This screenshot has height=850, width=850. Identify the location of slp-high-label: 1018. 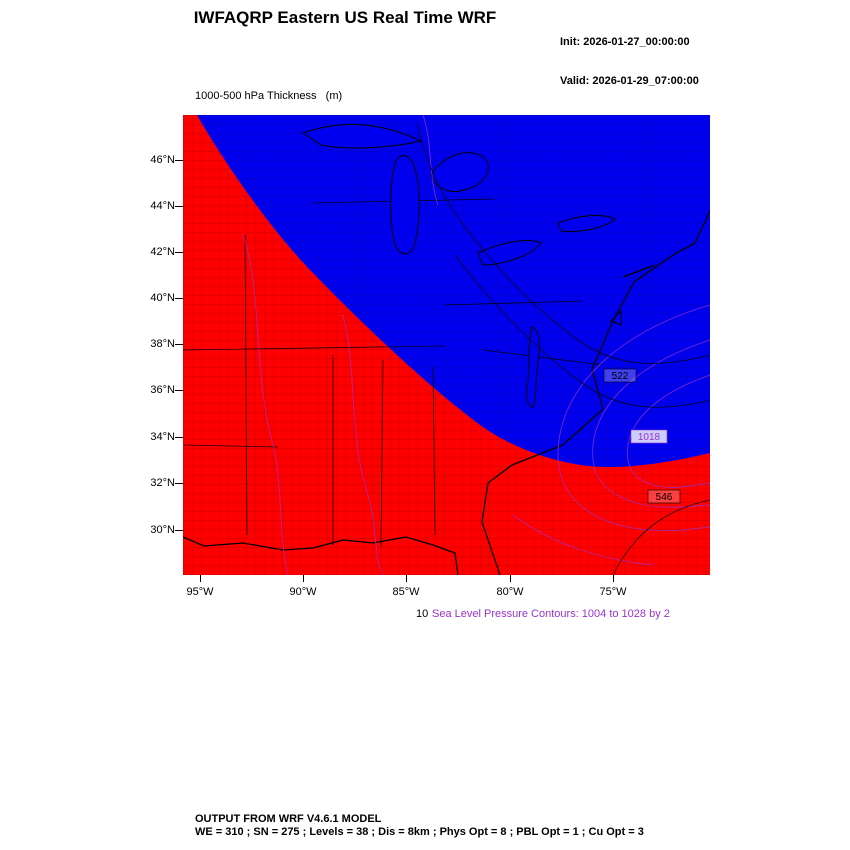
(649, 437).